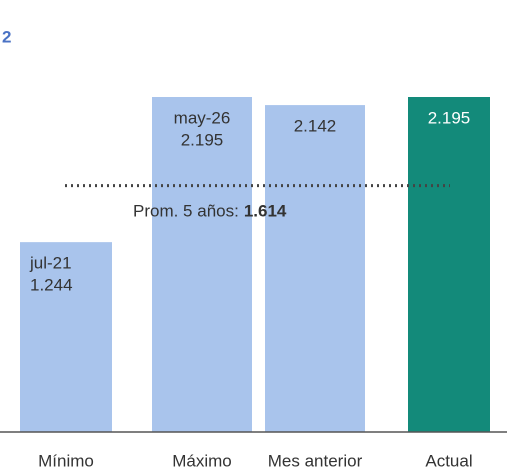  I want to click on category-label: Máximo, so click(202, 460).